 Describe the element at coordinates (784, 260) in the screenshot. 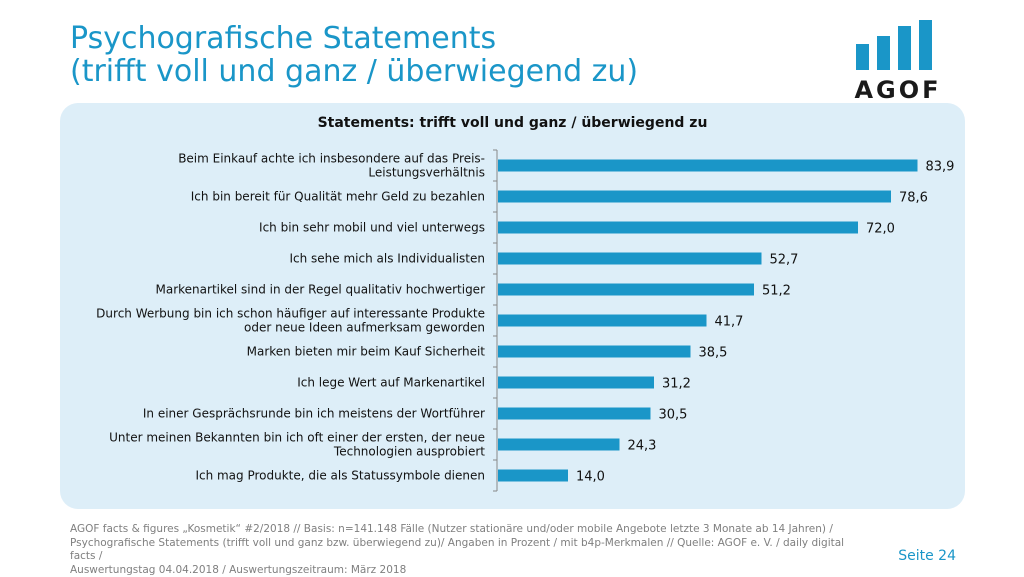

I see `data-label: 52,7` at that location.